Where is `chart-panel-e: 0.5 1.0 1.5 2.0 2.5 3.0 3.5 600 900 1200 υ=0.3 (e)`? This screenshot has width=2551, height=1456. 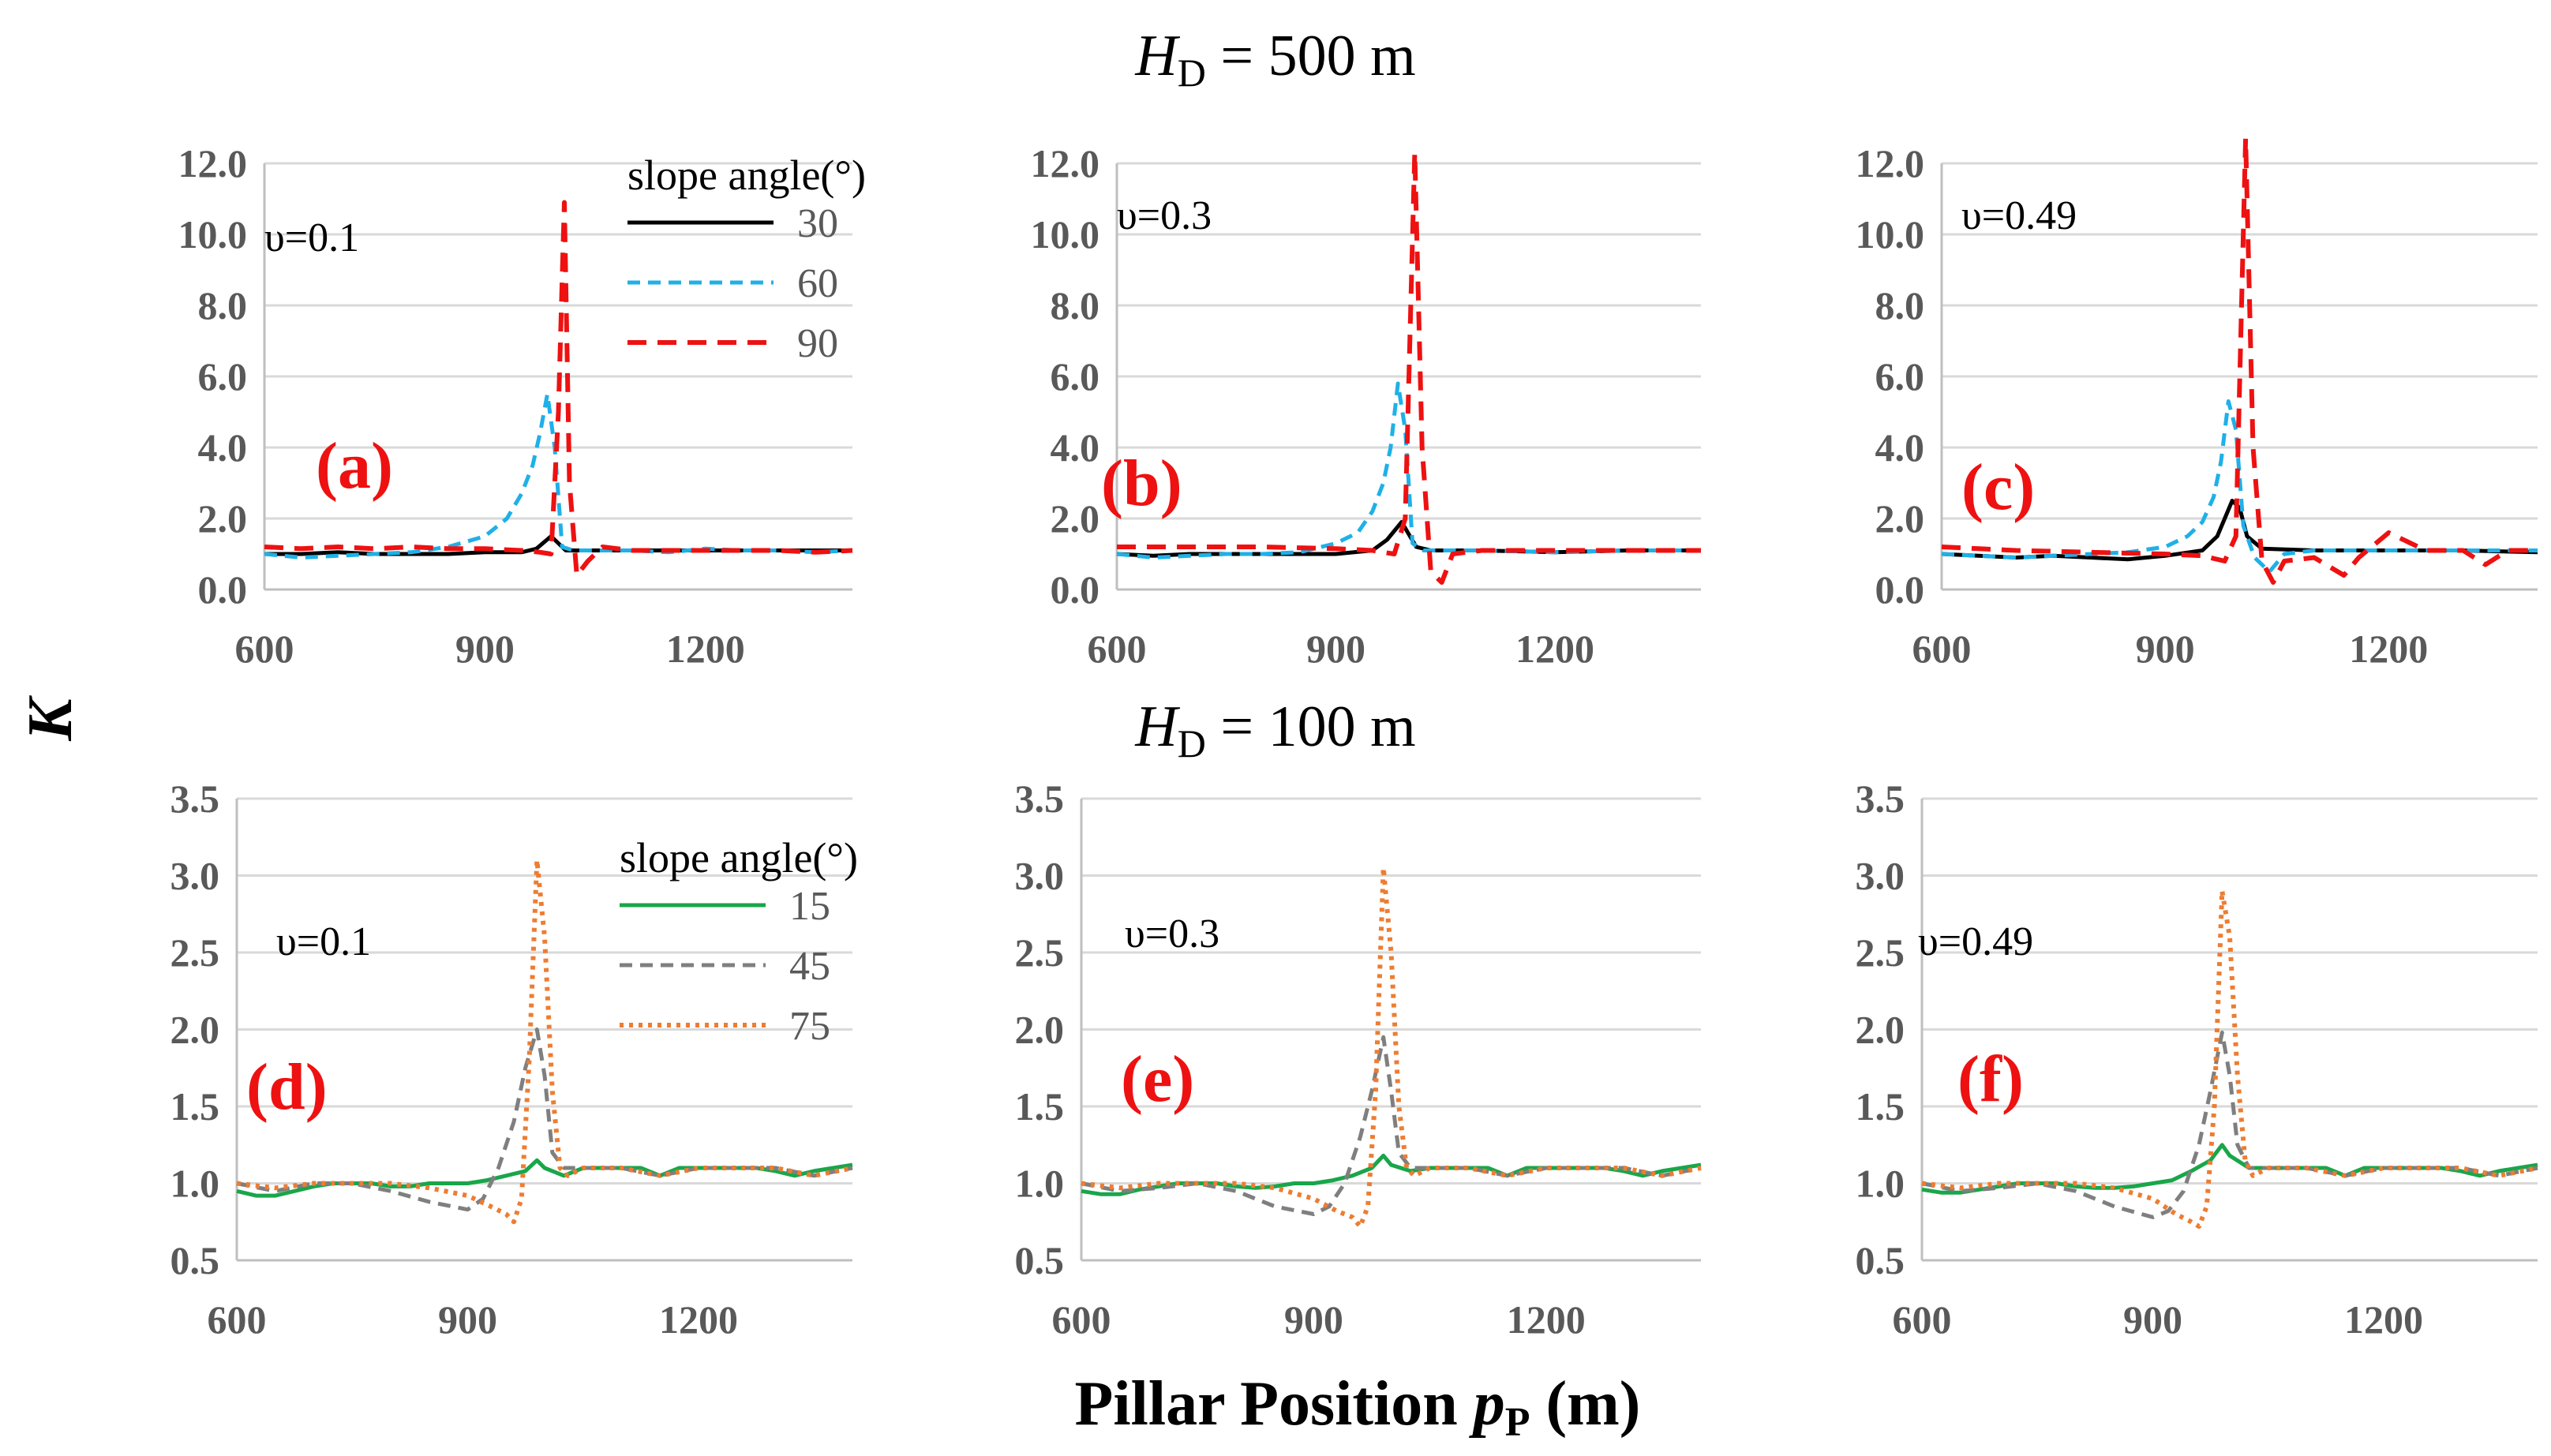 chart-panel-e: 0.5 1.0 1.5 2.0 2.5 3.0 3.5 600 900 1200 υ=0.3 (e) is located at coordinates (1358, 1059).